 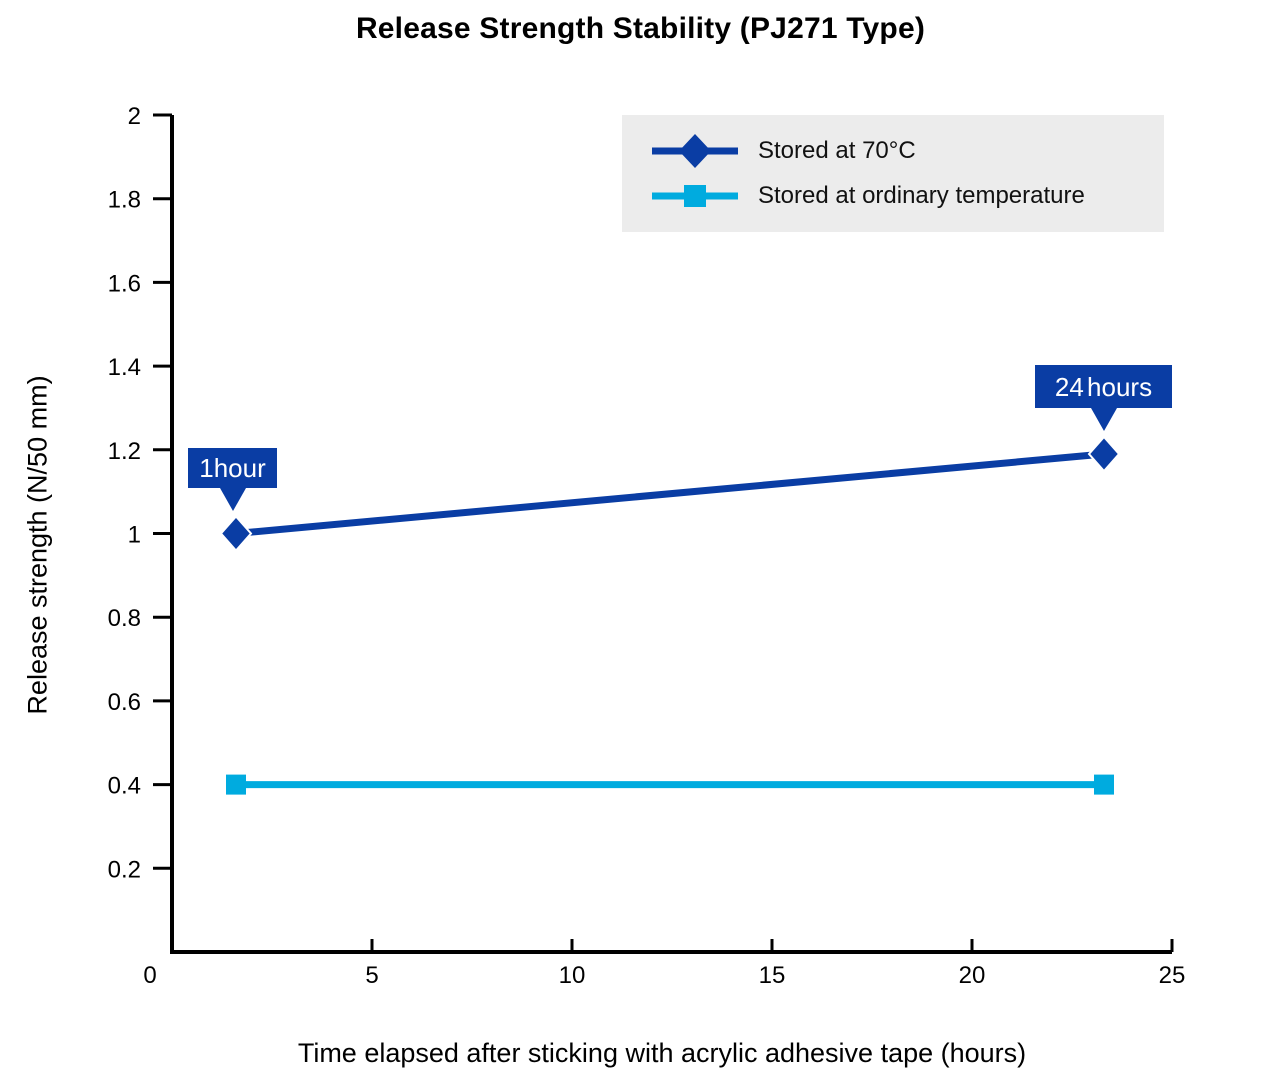 I want to click on chart-title: Release Strength Stability (PJ271 Type), so click(x=640, y=28).